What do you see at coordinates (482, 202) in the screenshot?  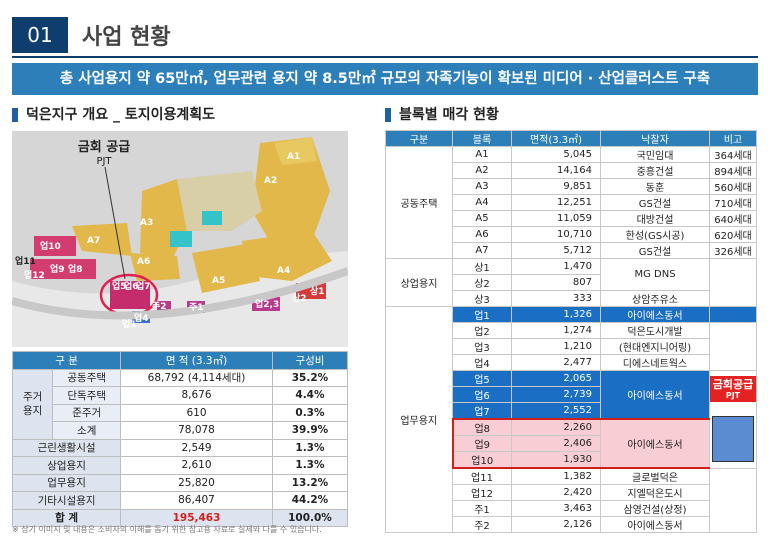 I see `cell-block: A4` at bounding box center [482, 202].